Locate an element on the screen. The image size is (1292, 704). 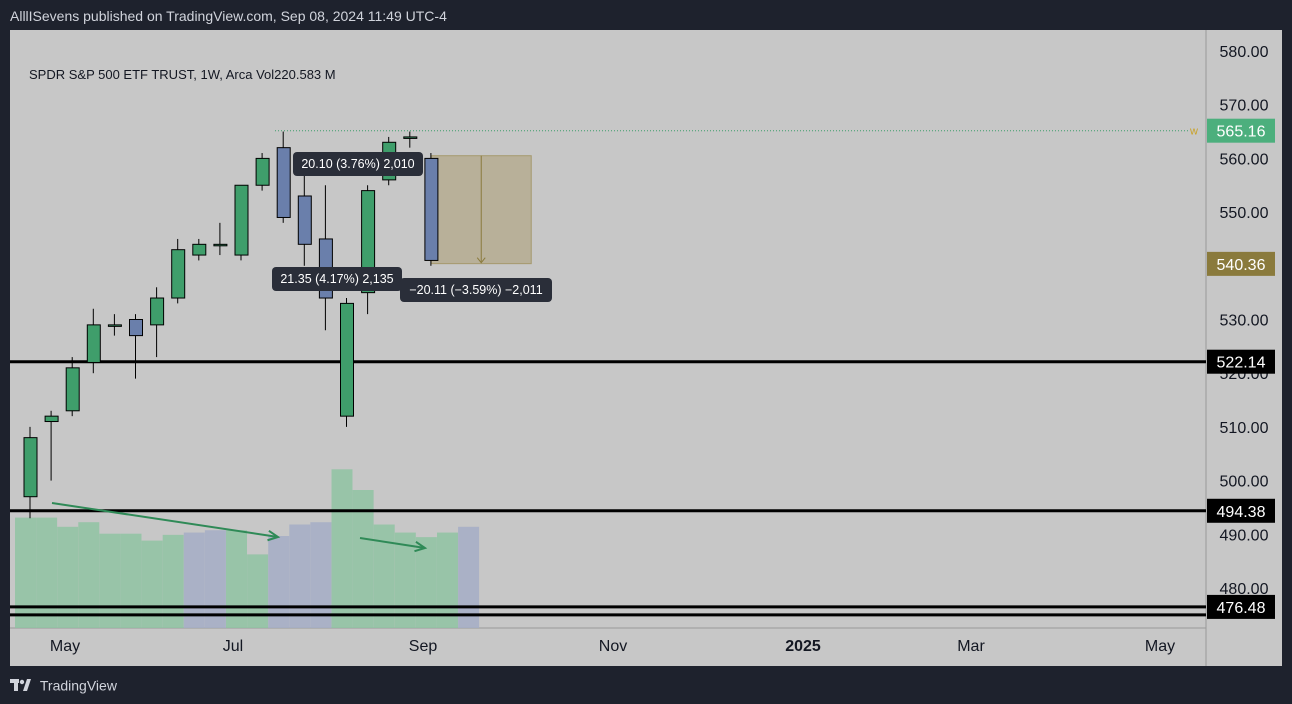
x-tick-label: Jul is located at coordinates (233, 646).